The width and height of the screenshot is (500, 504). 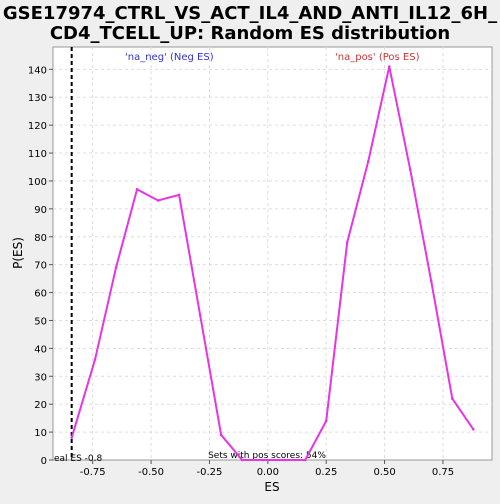 What do you see at coordinates (326, 472) in the screenshot?
I see `x-tick-label: 0.25` at bounding box center [326, 472].